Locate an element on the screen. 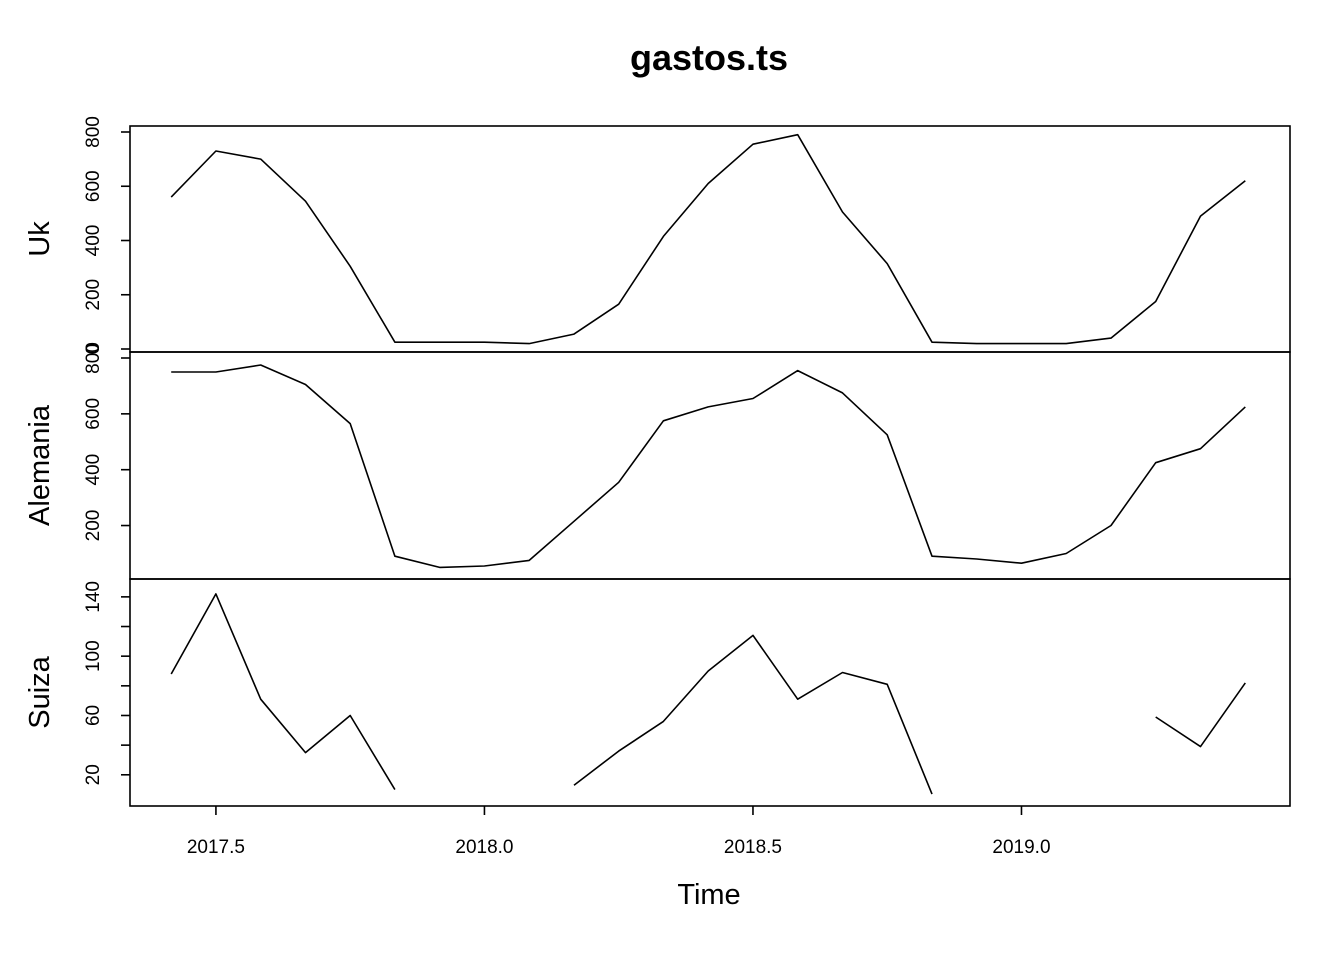 The width and height of the screenshot is (1344, 960). y-tick-label: 100 is located at coordinates (93, 656).